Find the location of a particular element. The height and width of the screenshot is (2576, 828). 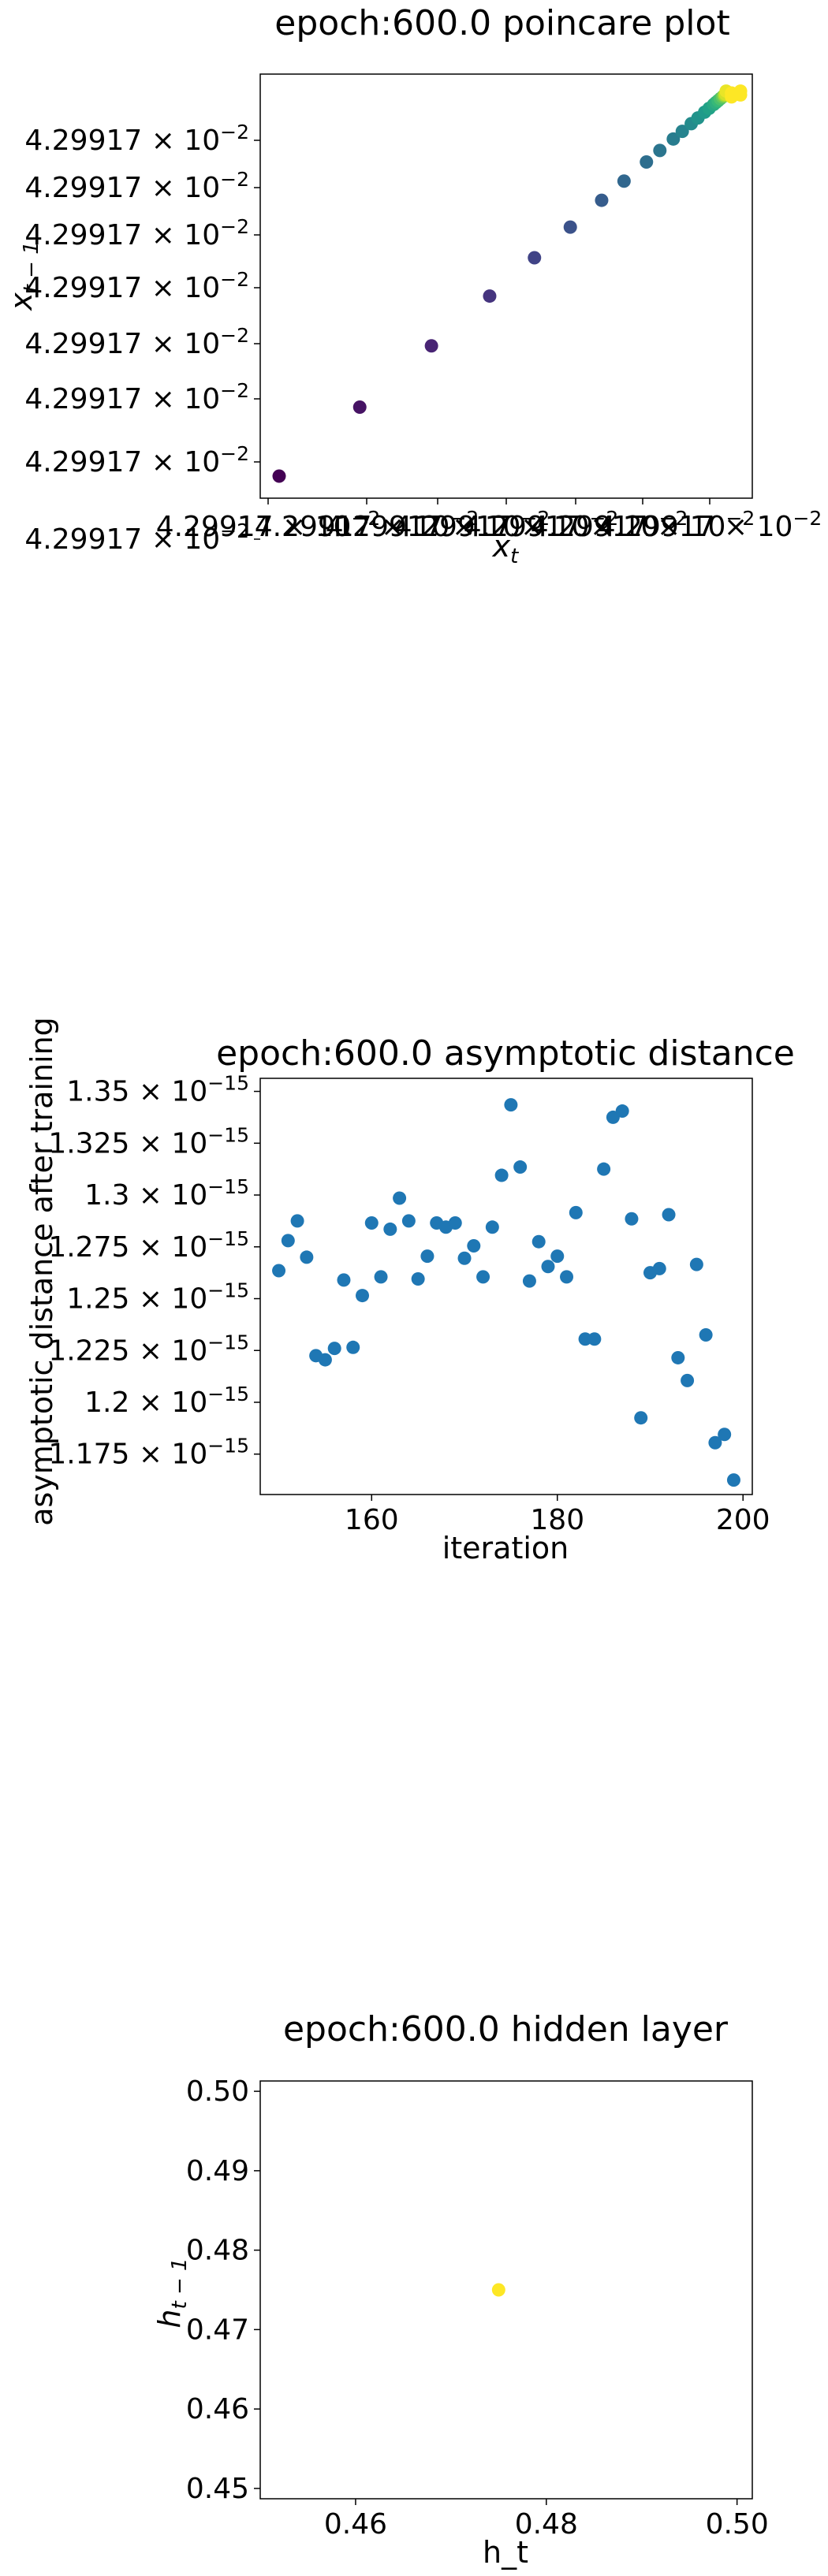

y-tick-label: 0.47 is located at coordinates (218, 2330).